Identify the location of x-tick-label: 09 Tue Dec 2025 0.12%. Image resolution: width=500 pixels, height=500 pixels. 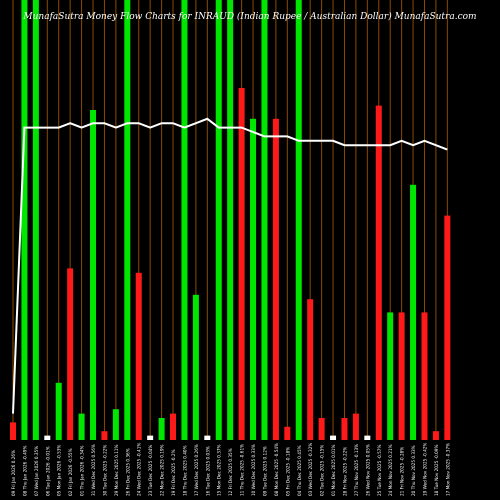
(264, 471).